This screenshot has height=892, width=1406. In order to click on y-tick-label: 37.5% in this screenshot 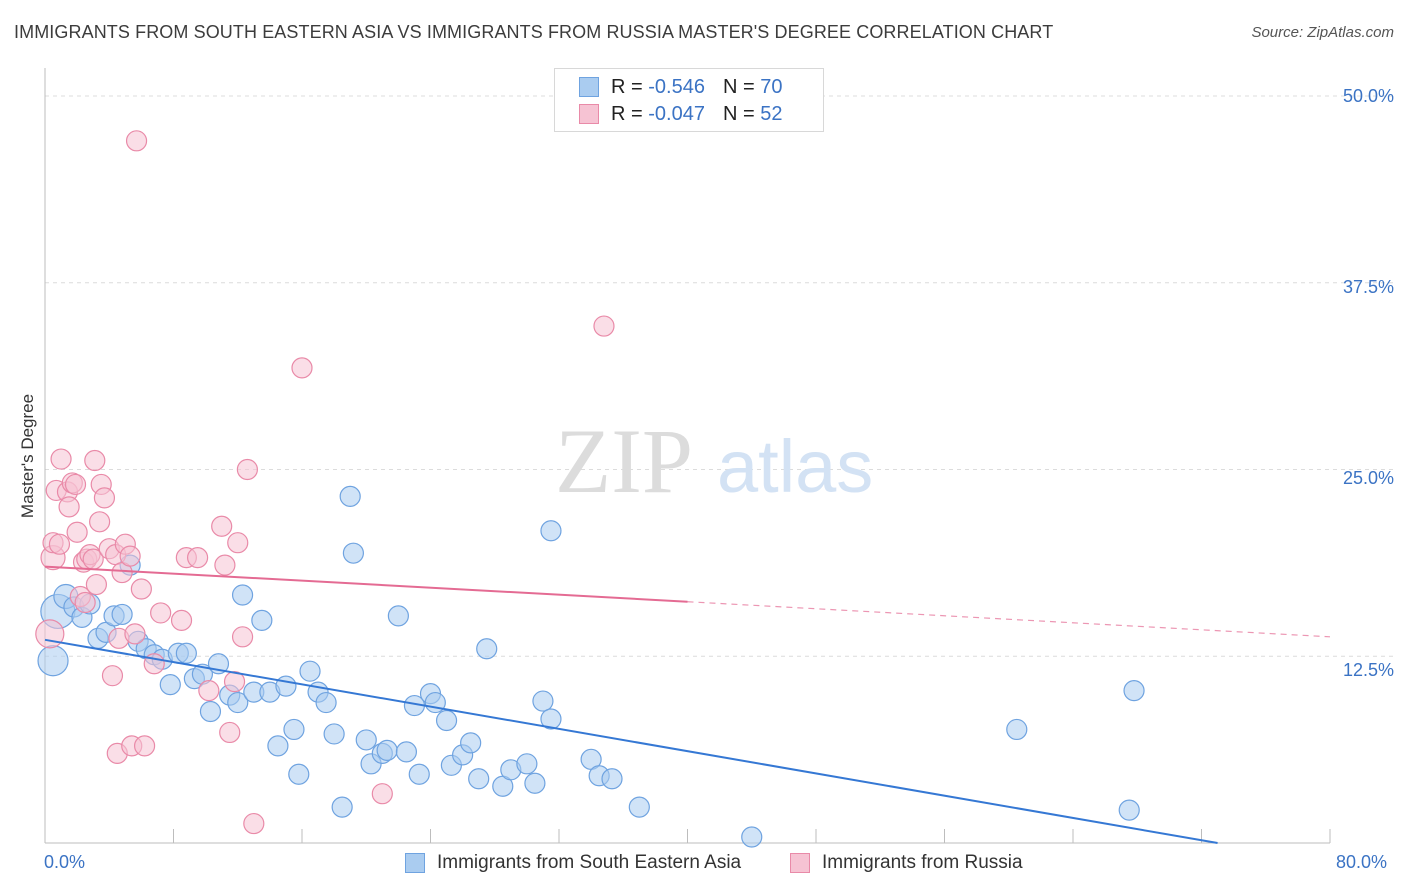, I will do `click(1368, 287)`.